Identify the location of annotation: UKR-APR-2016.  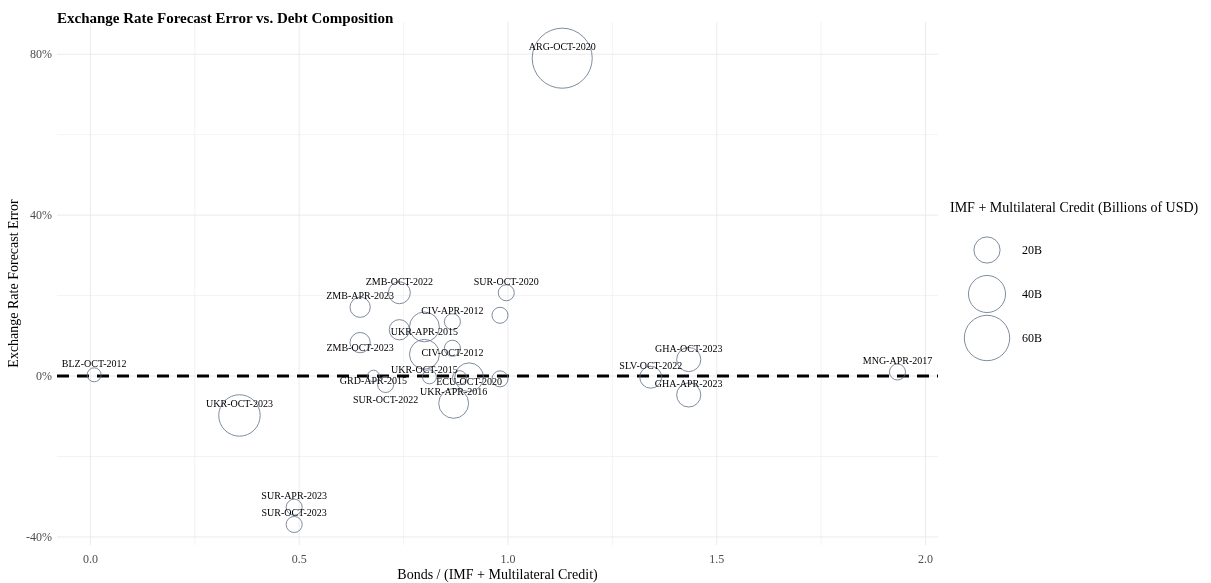
(454, 392).